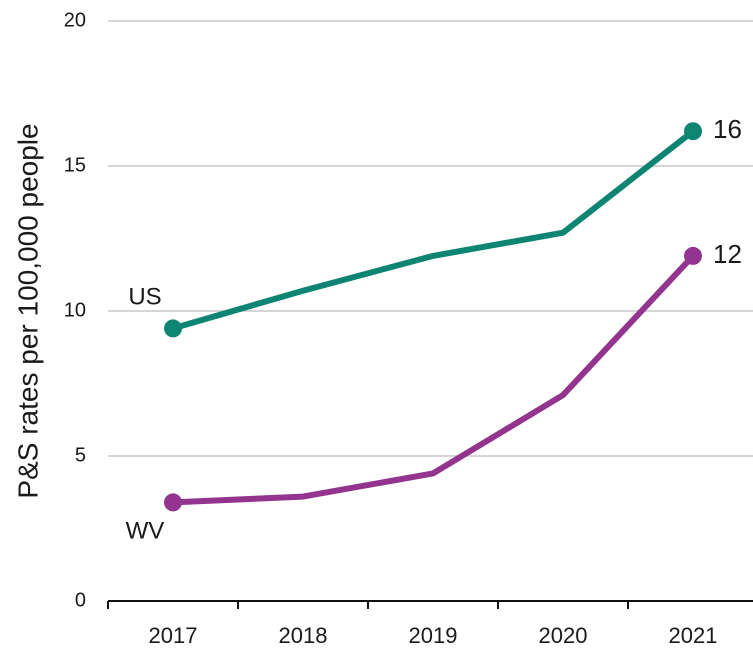  Describe the element at coordinates (75, 310) in the screenshot. I see `y-tick-label: 10` at that location.